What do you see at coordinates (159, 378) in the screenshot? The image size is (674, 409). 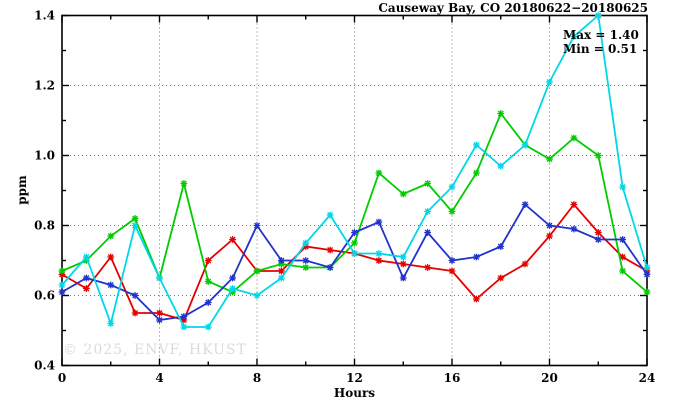 I see `x-tick-label: 4` at bounding box center [159, 378].